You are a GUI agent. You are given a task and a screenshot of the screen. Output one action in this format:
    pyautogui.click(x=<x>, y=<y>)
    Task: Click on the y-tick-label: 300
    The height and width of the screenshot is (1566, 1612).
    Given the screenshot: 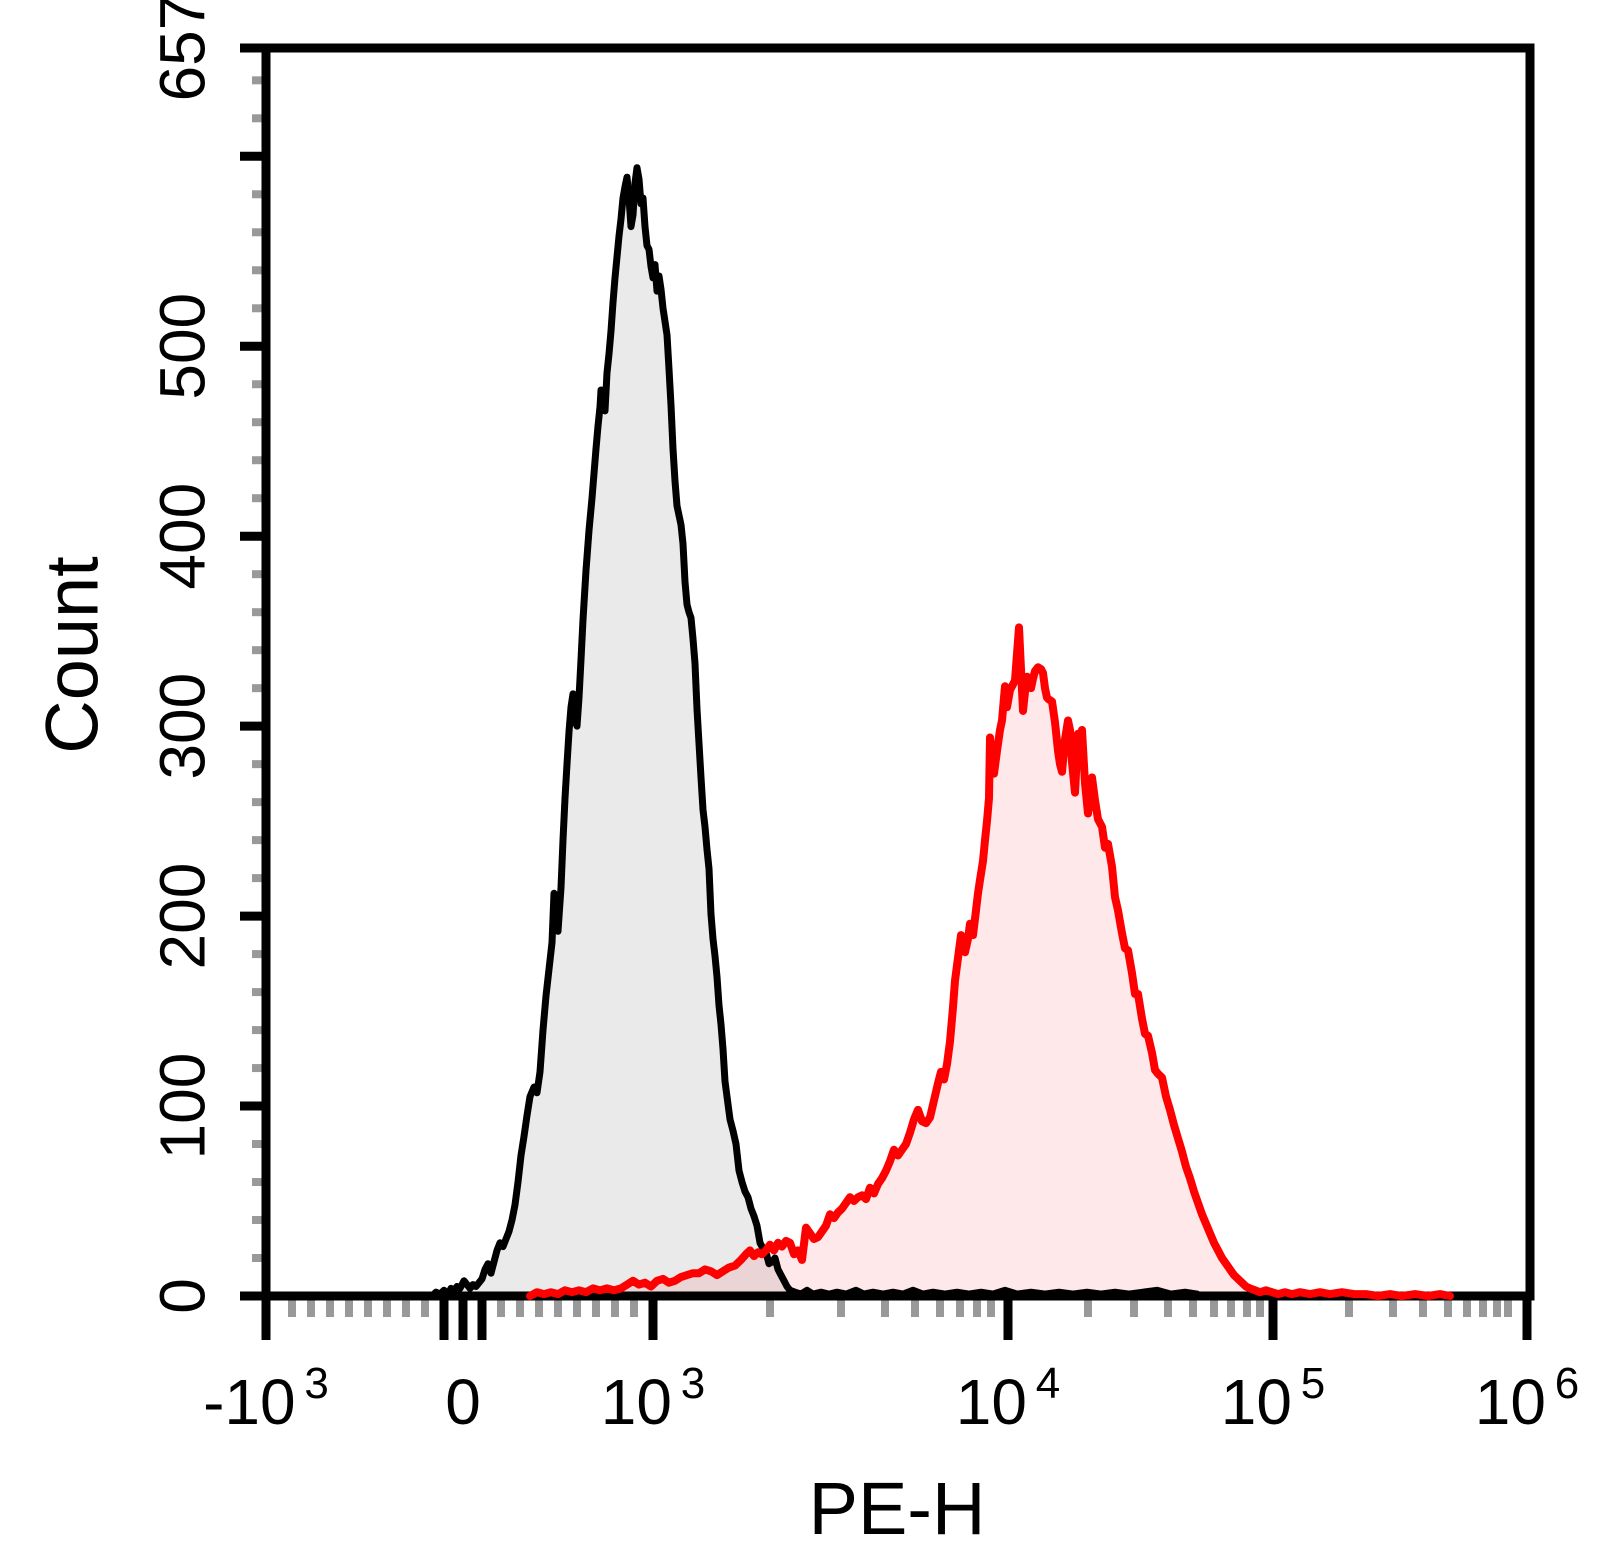 What is the action you would take?
    pyautogui.click(x=182, y=726)
    